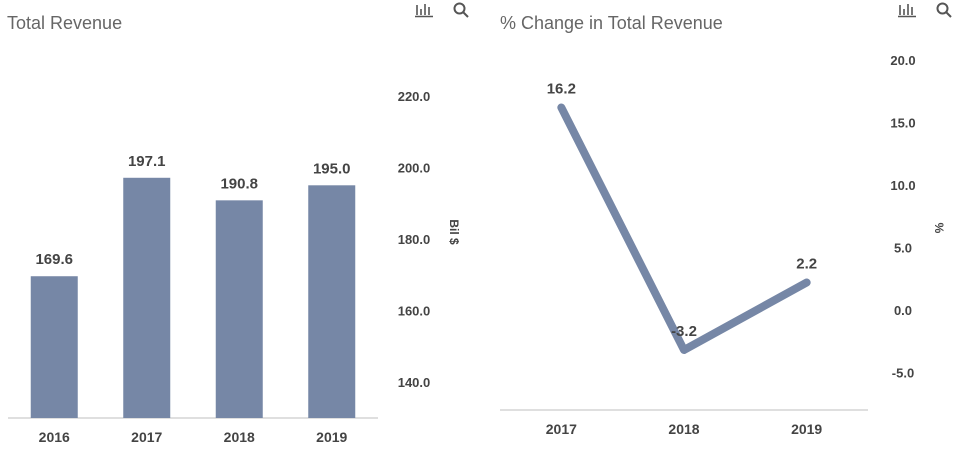  Describe the element at coordinates (684, 228) in the screenshot. I see `series-line` at that location.